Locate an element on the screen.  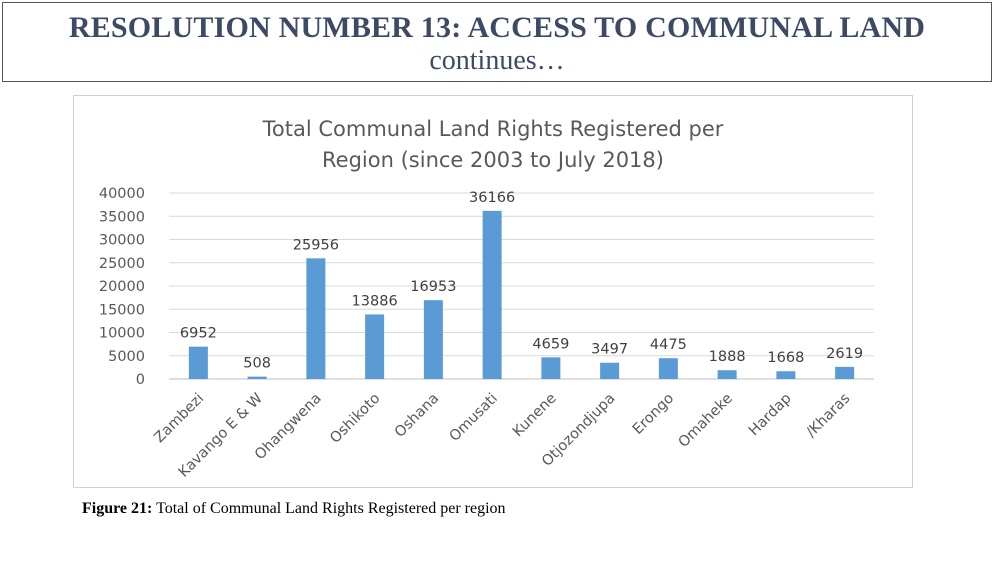
data-label: 13886 is located at coordinates (375, 301).